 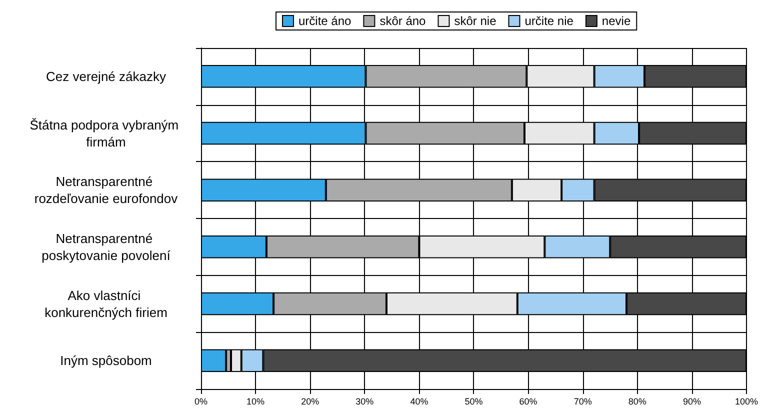 I want to click on x-tick-label: 80%, so click(x=637, y=401).